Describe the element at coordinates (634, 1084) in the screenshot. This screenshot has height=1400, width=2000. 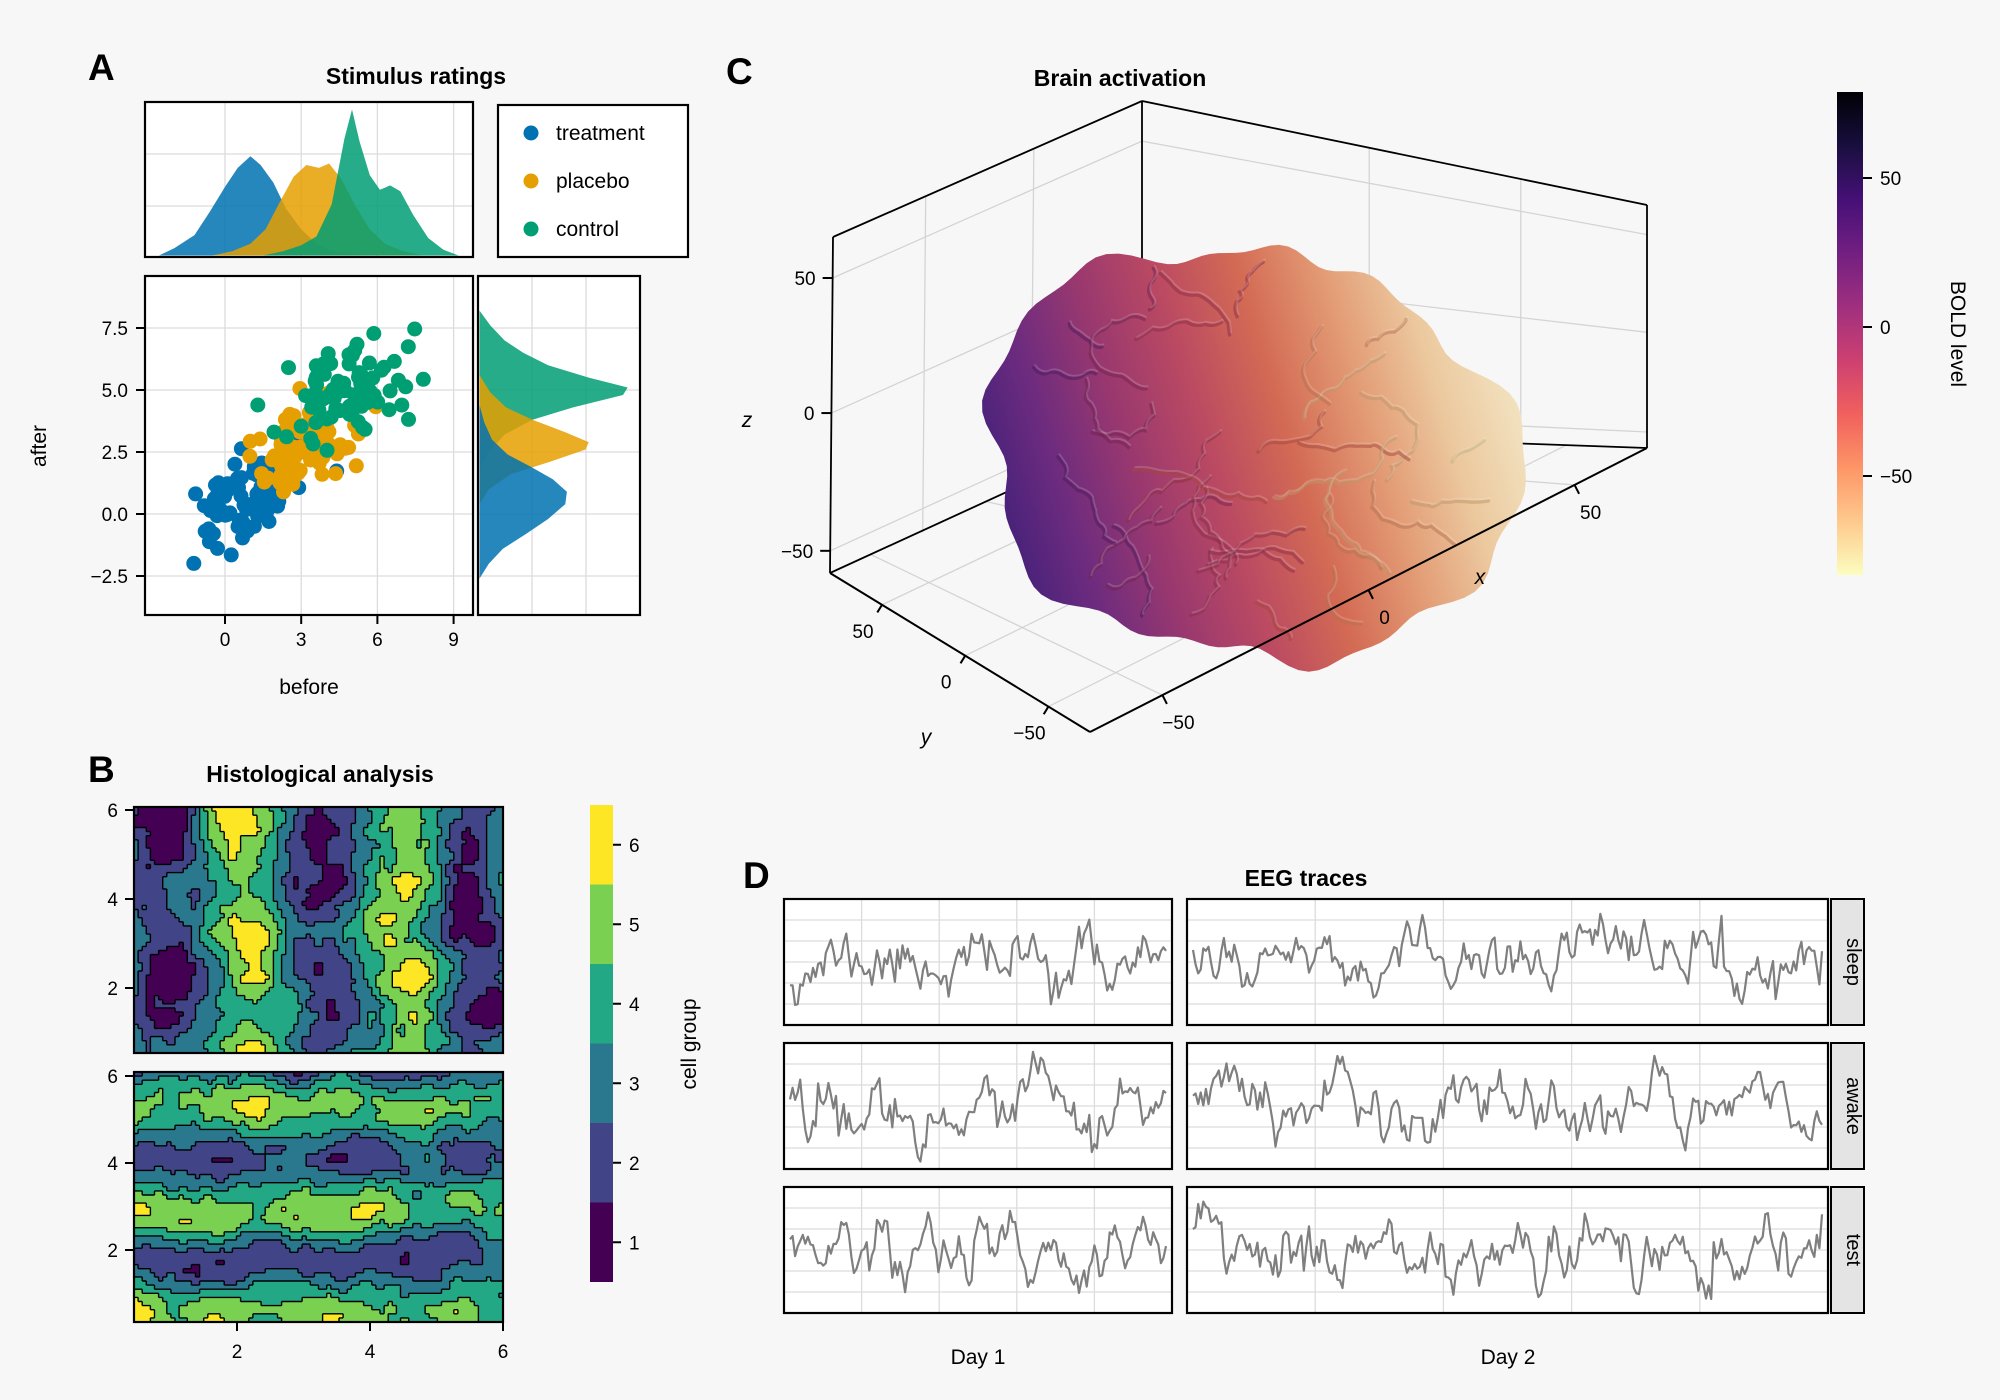
I see `colorbar-tick-label: 3` at that location.